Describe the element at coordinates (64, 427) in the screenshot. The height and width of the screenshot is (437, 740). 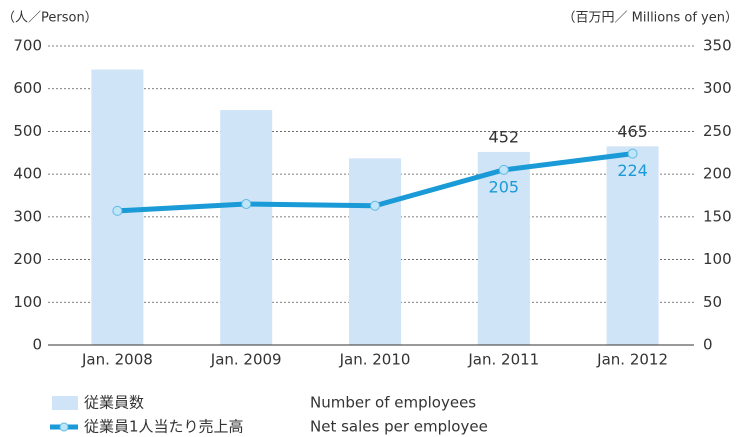
I see `legend-swatch-marker` at that location.